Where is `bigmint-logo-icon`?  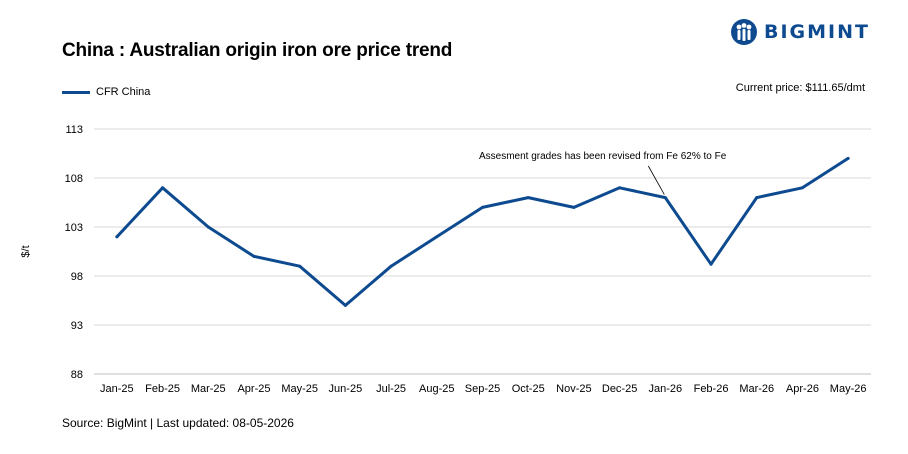 bigmint-logo-icon is located at coordinates (744, 32).